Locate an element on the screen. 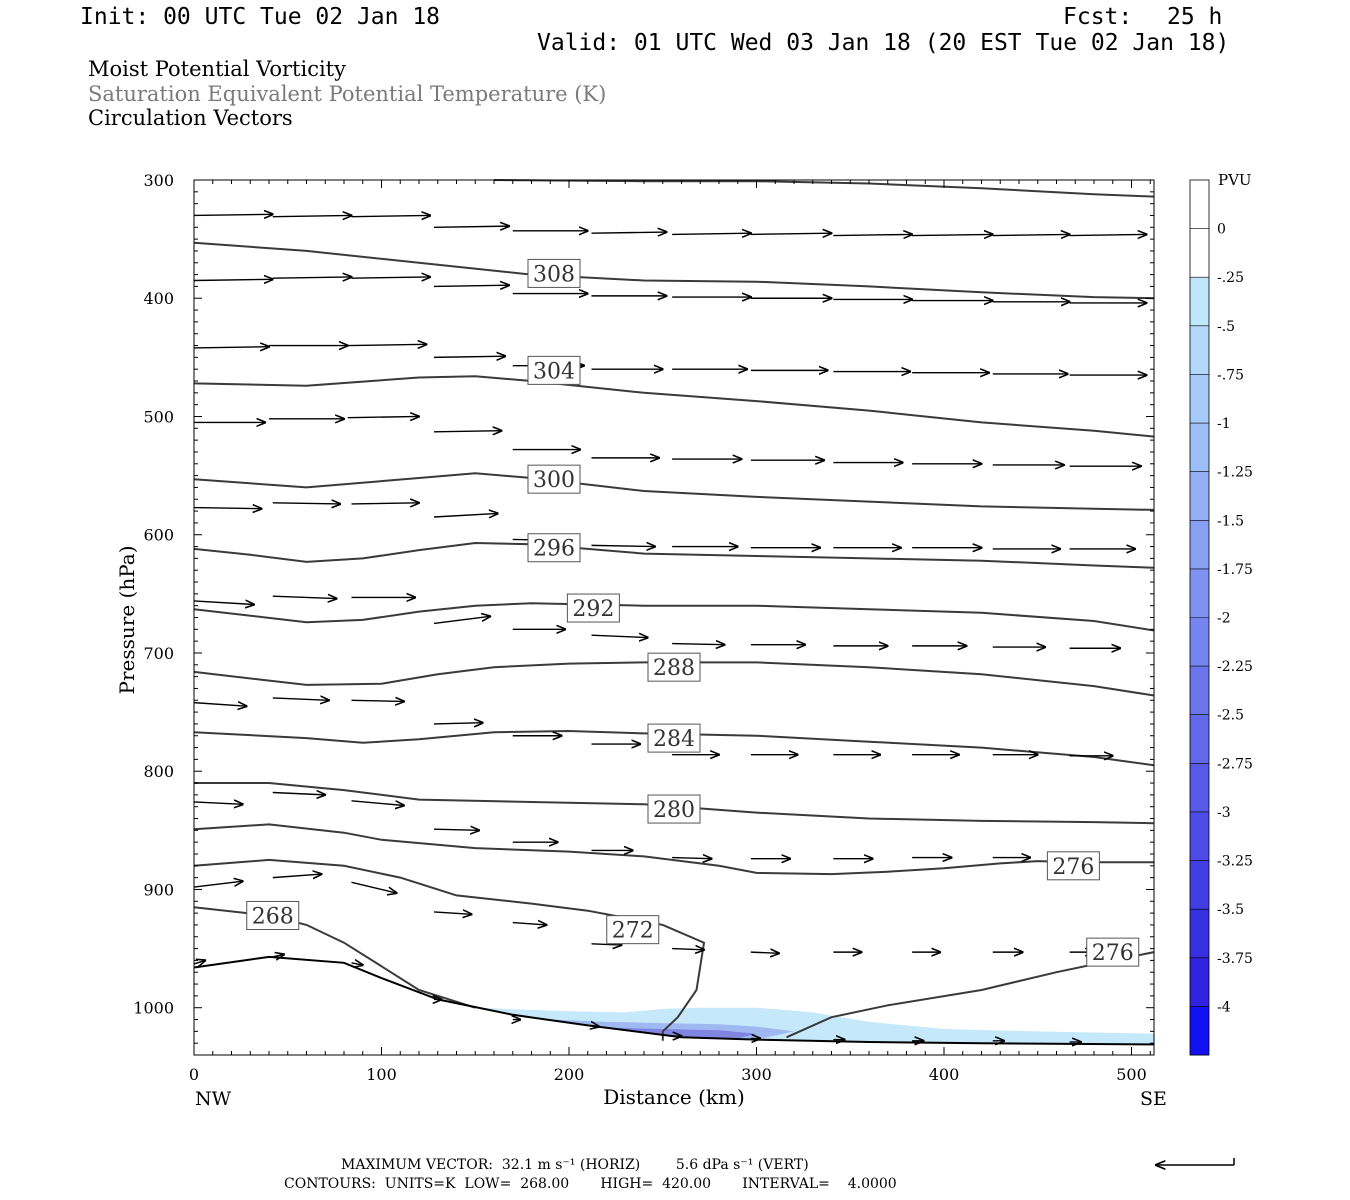  y-tick-label: 700 is located at coordinates (158, 653).